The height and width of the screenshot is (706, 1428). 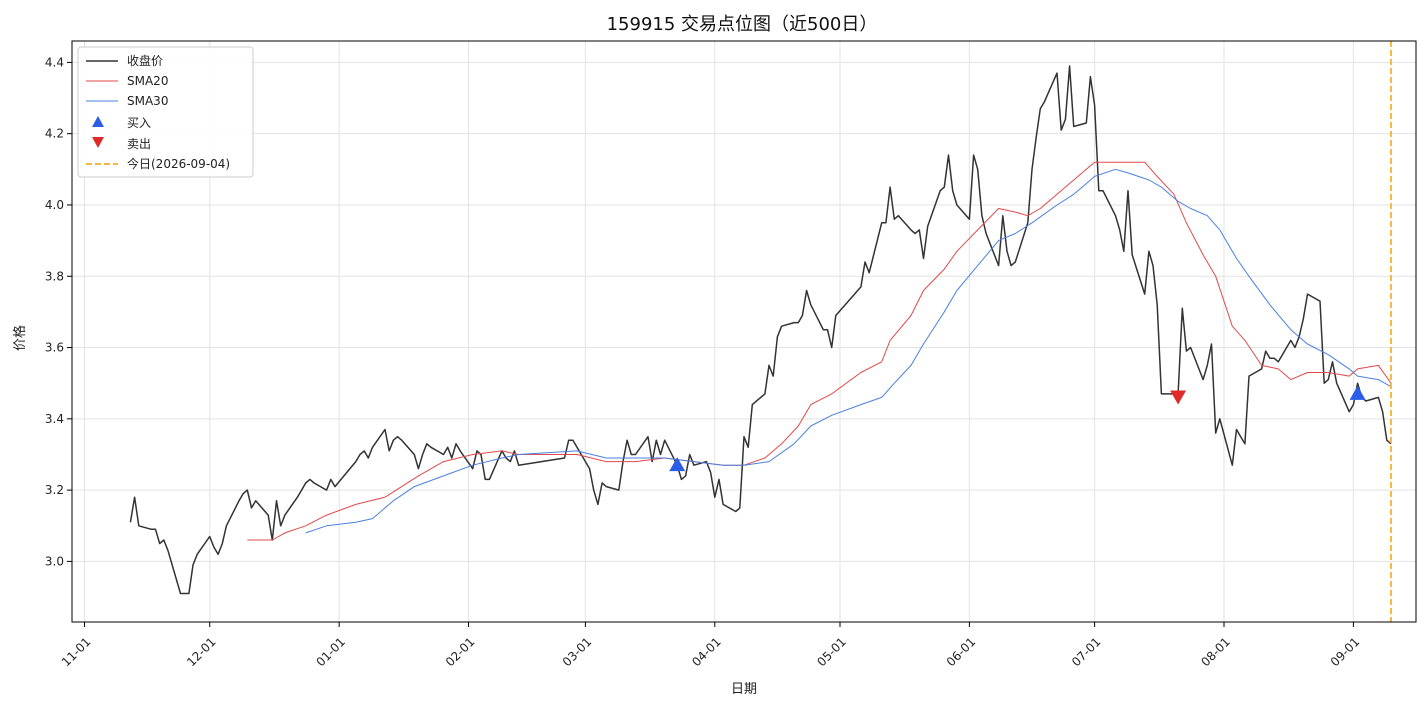 I want to click on chart-title: 159915 交易点位图（近500日）, so click(x=742, y=24).